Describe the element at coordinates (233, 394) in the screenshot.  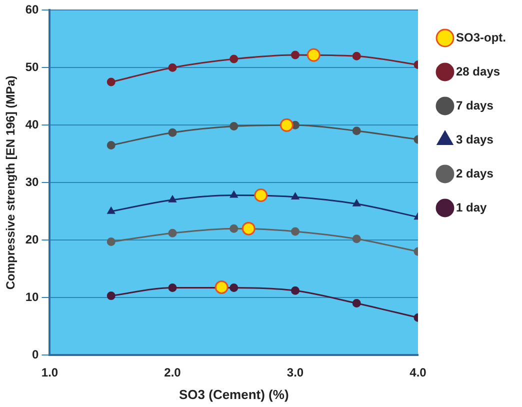
I see `x-axis-title: SO3 (Cement) (%)` at that location.